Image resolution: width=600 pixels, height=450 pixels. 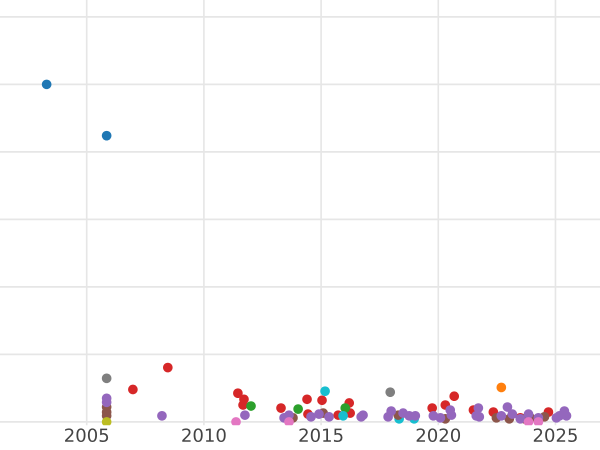 I want to click on x-tick-label: 2010, so click(x=204, y=435).